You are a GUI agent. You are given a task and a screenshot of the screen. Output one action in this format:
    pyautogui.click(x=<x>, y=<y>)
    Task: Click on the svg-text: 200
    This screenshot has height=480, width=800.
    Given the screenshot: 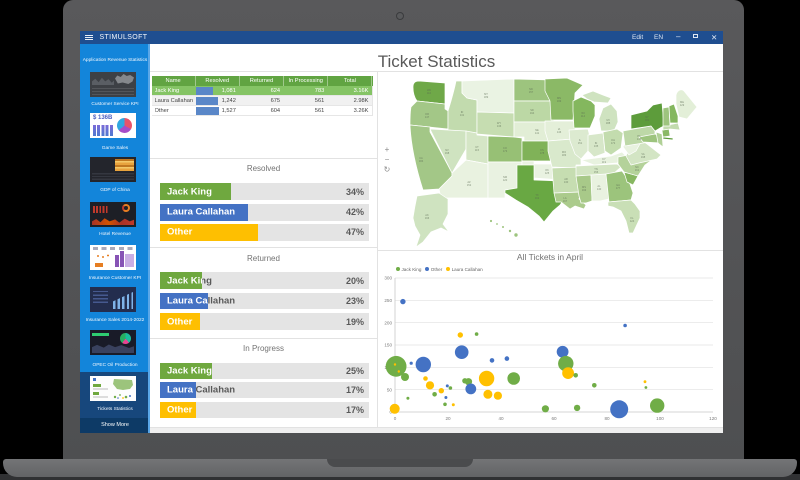 What is the action you would take?
    pyautogui.click(x=388, y=322)
    